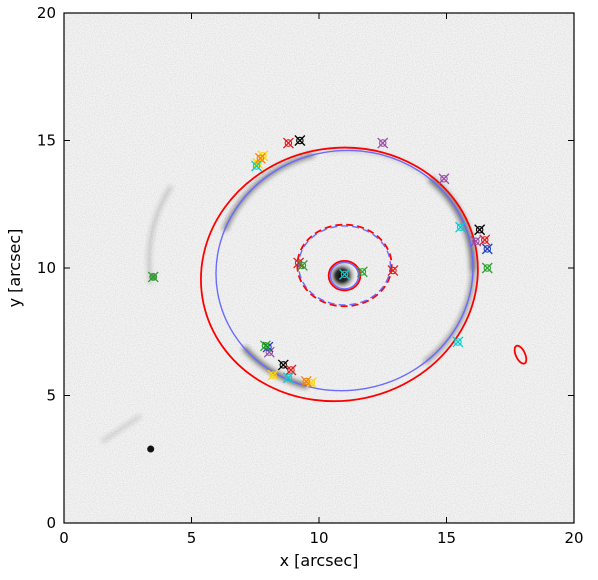 This screenshot has width=598, height=580. What do you see at coordinates (318, 538) in the screenshot?
I see `x-tick-label: 10` at bounding box center [318, 538].